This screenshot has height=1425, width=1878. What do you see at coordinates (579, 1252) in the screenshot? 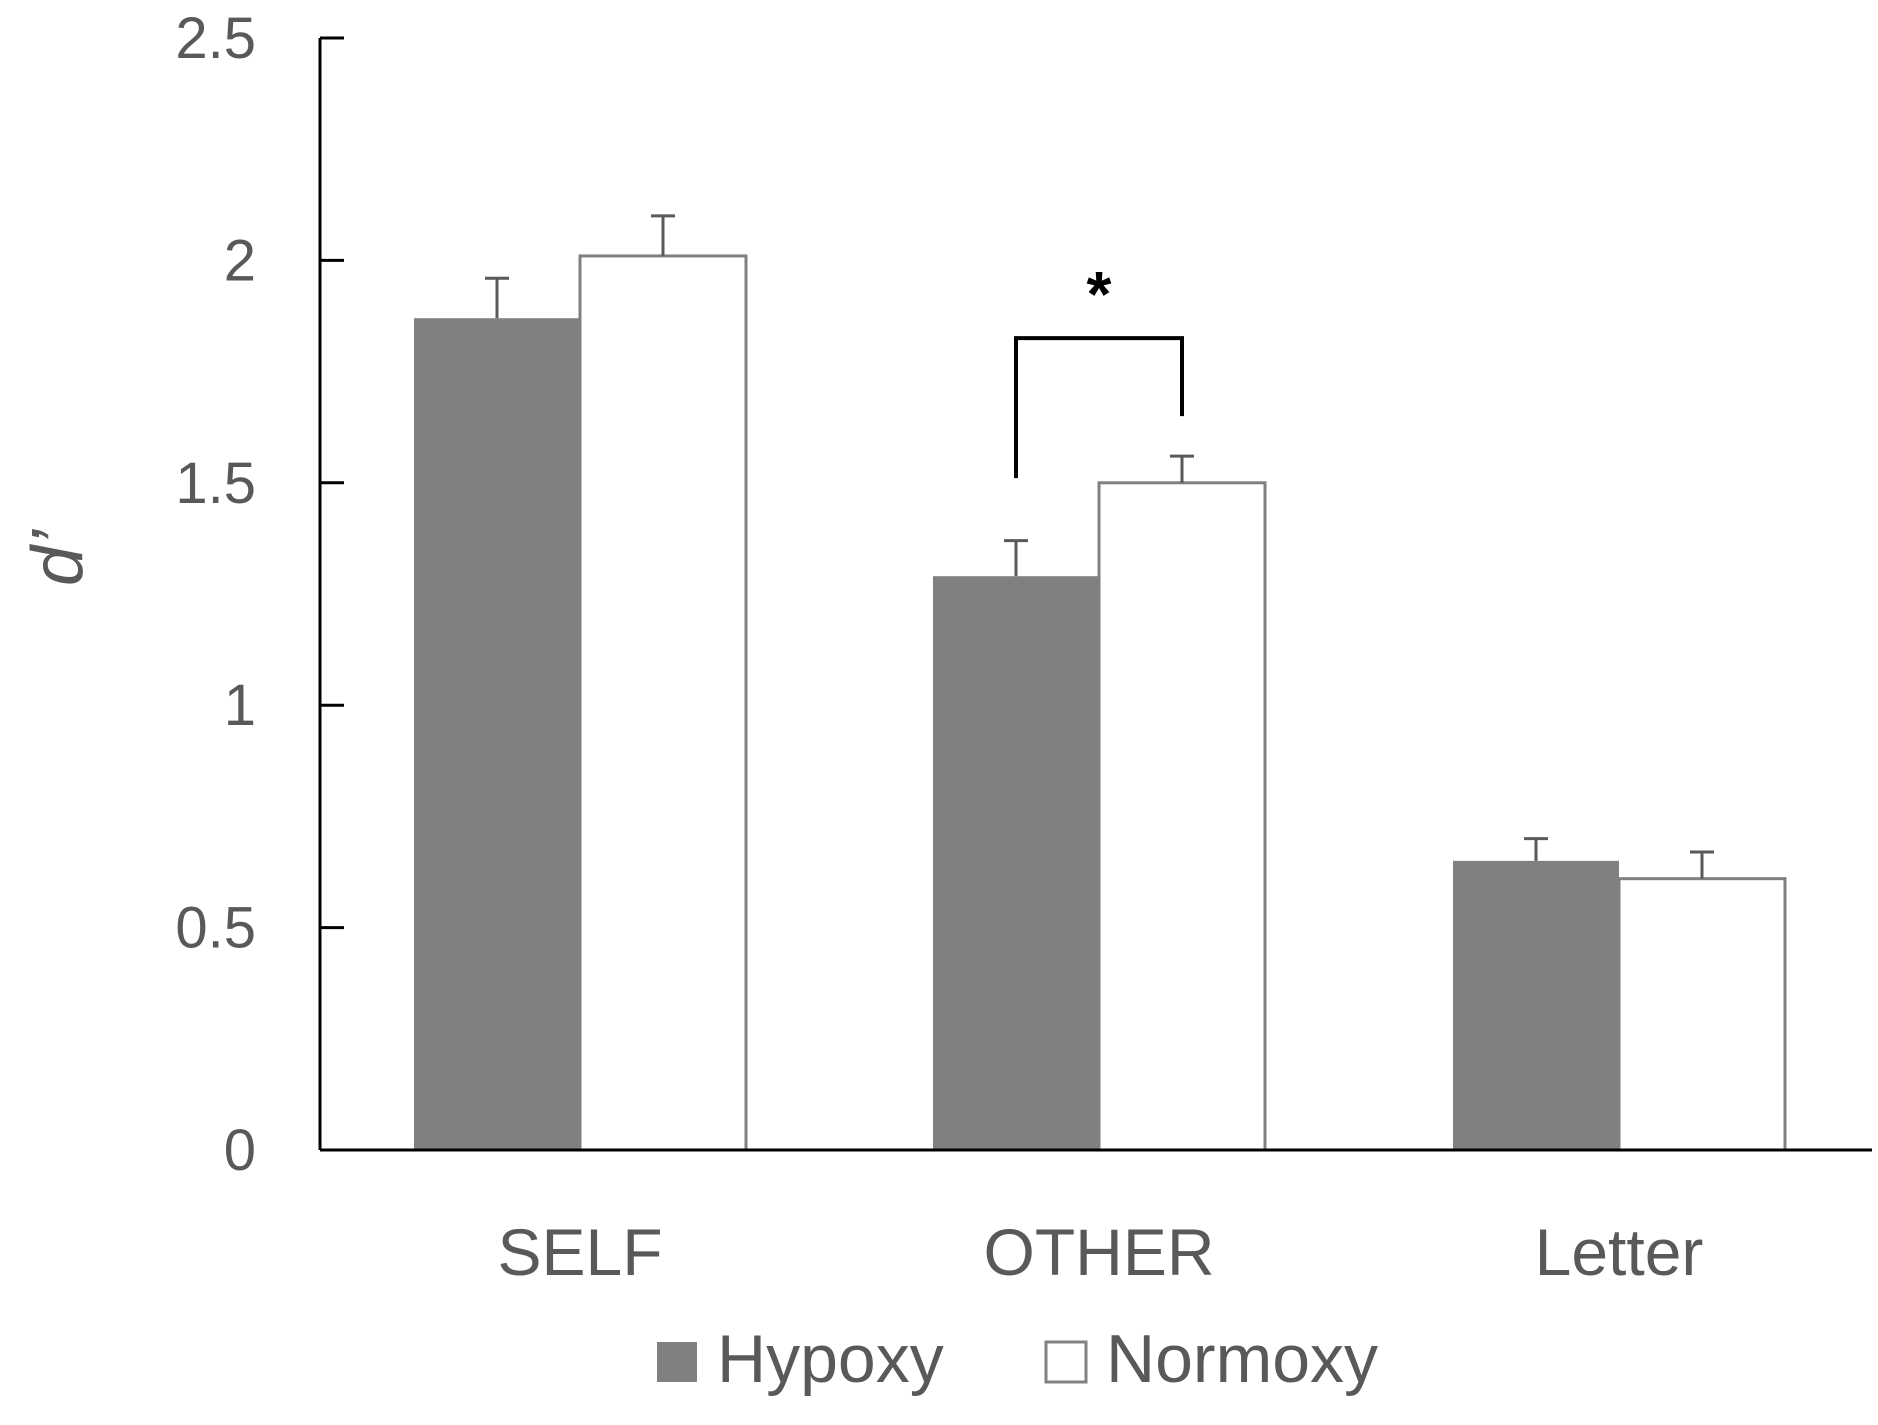
I see `x-category-label-self: SELF` at bounding box center [579, 1252].